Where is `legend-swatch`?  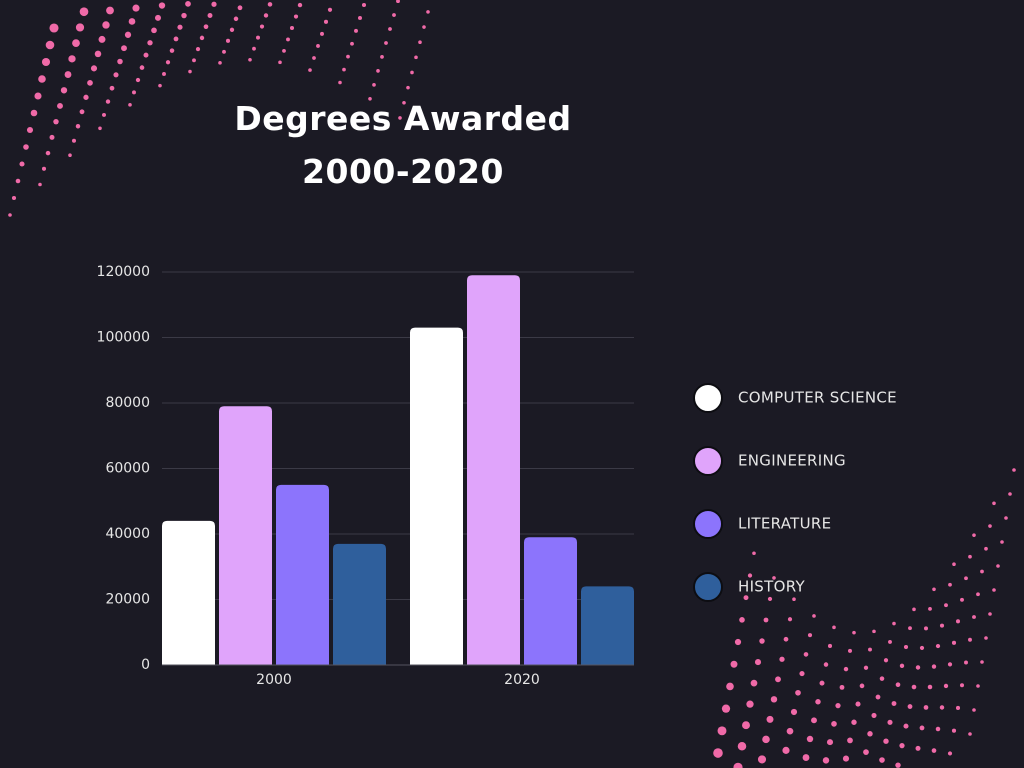 legend-swatch is located at coordinates (708, 461).